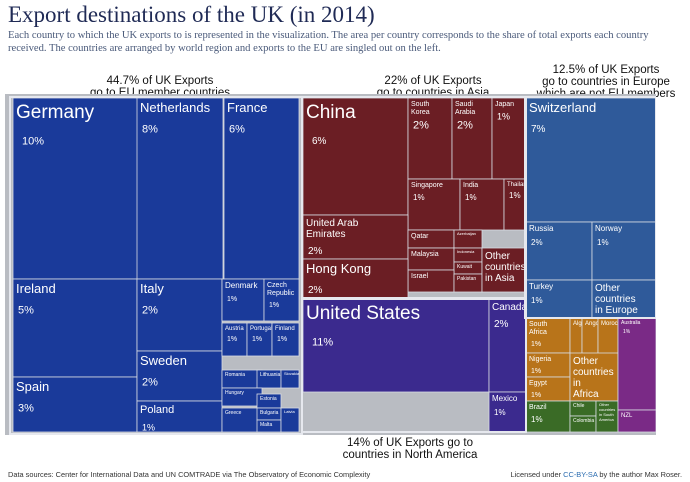  I want to click on tile-china, so click(355, 156).